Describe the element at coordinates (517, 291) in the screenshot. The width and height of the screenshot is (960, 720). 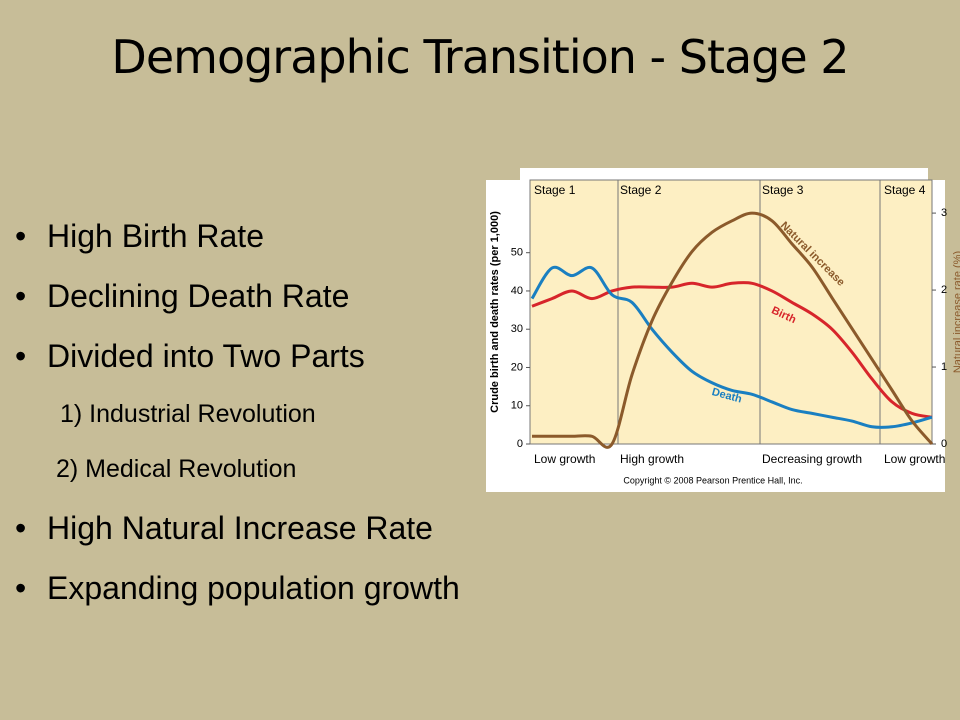
I see `y-tick-label: 40` at that location.